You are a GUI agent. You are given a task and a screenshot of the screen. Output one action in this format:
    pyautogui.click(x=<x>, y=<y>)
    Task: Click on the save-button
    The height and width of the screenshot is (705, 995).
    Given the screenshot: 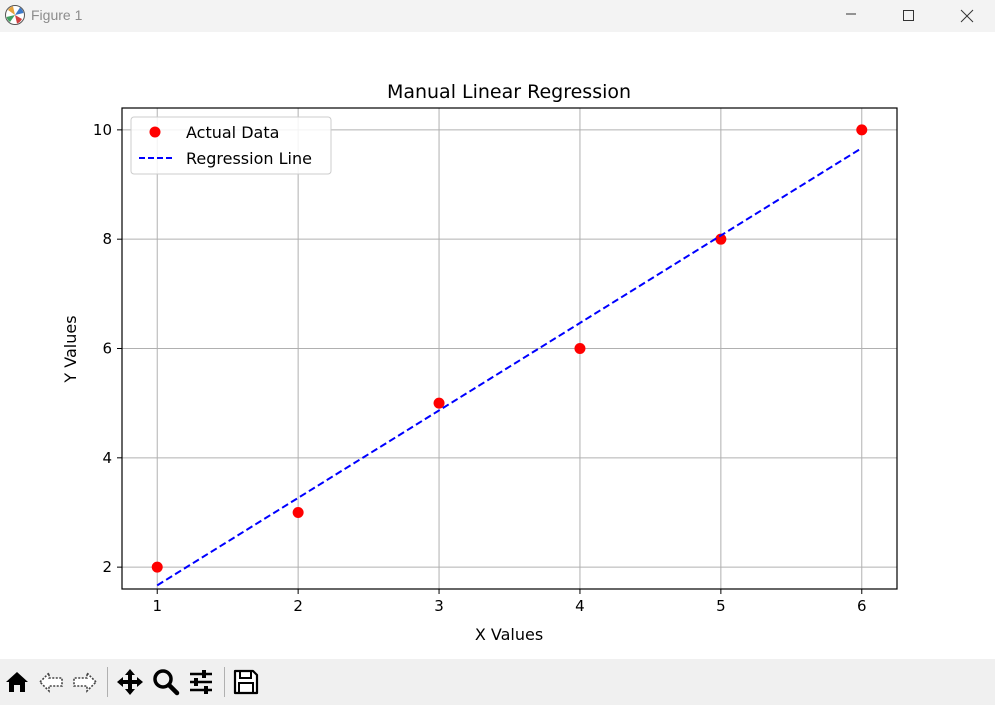 What is the action you would take?
    pyautogui.click(x=246, y=682)
    